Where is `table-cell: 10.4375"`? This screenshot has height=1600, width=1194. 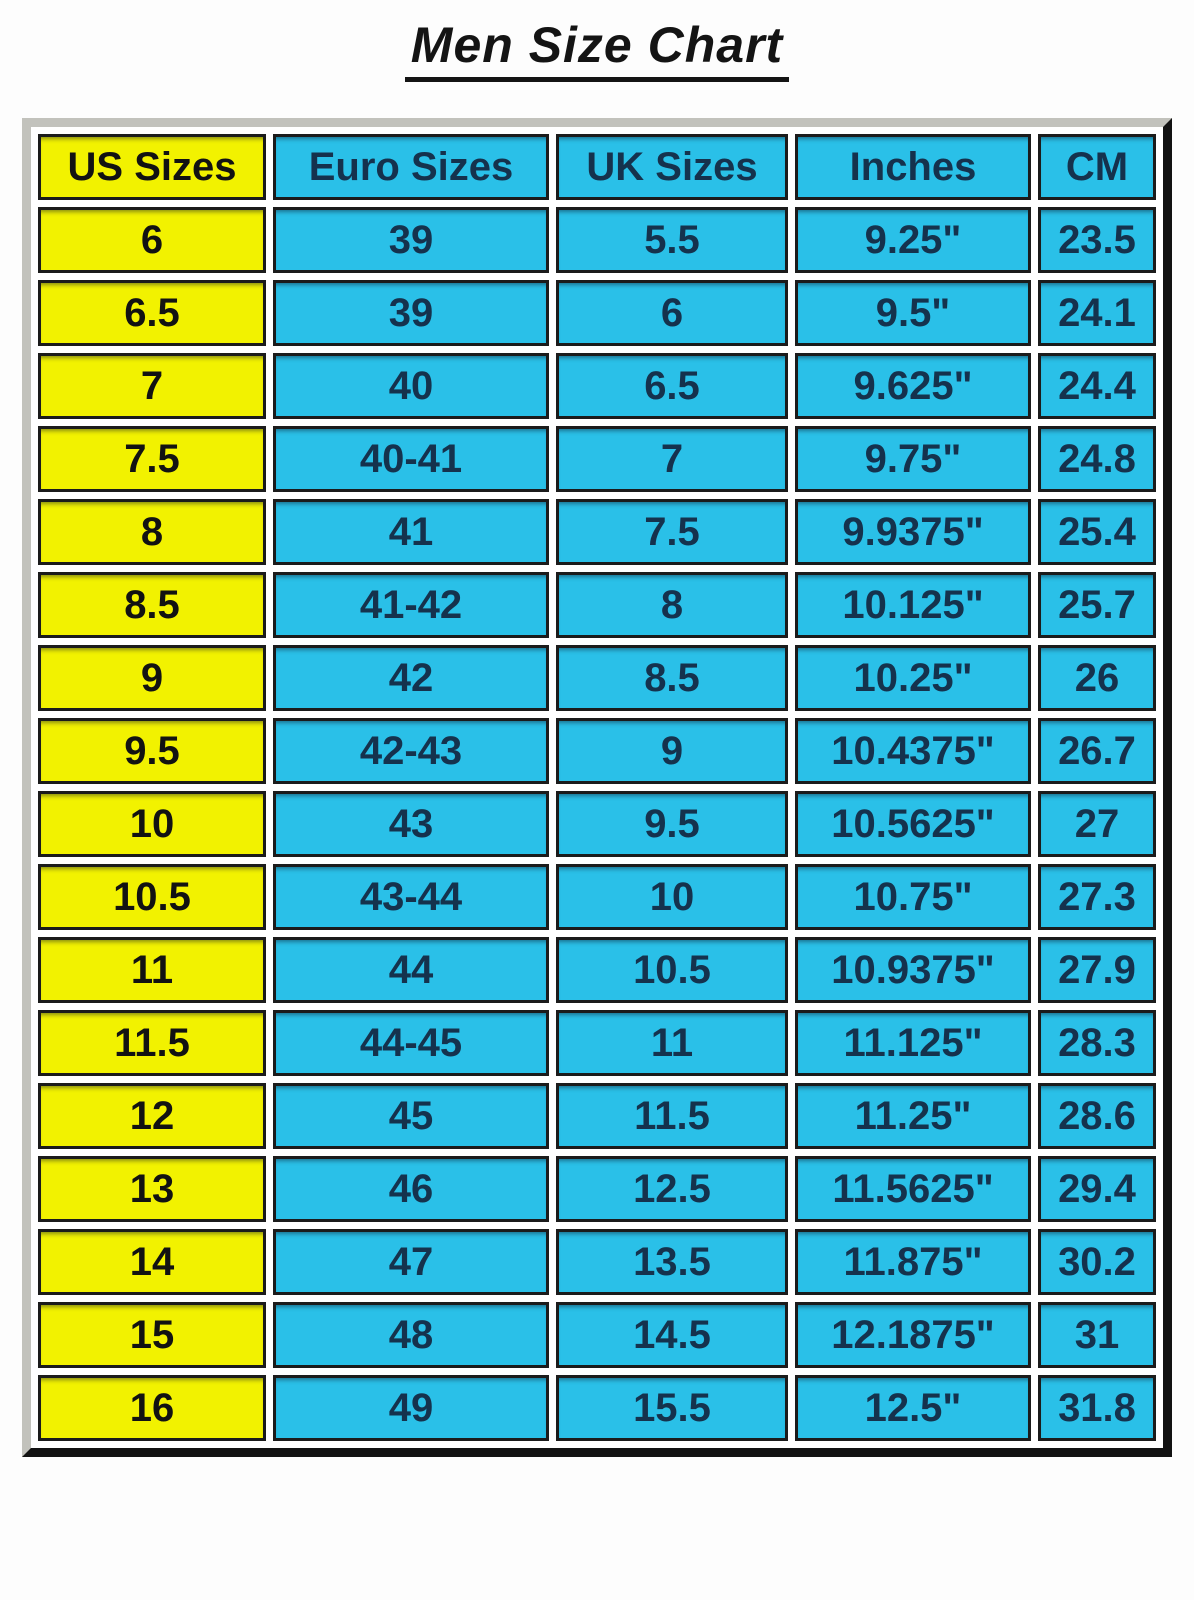 table-cell: 10.4375" is located at coordinates (913, 751).